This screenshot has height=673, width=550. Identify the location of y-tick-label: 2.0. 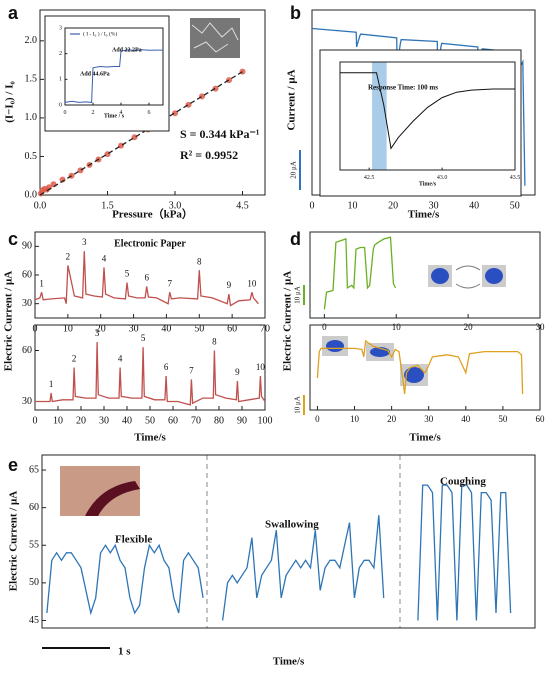
(31, 40).